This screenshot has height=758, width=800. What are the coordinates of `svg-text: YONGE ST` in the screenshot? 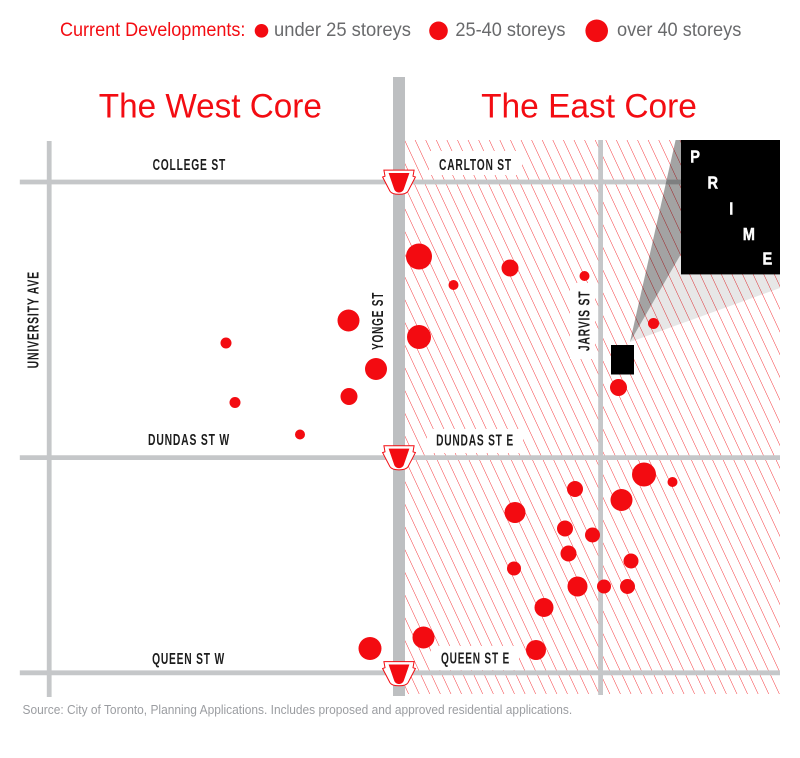 It's located at (378, 321).